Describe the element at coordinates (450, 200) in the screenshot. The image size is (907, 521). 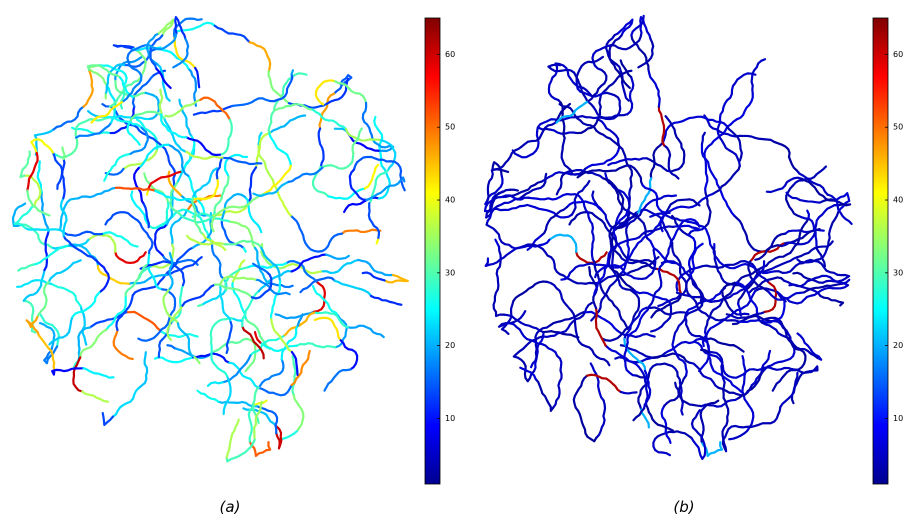
I see `tick-label: 40` at that location.